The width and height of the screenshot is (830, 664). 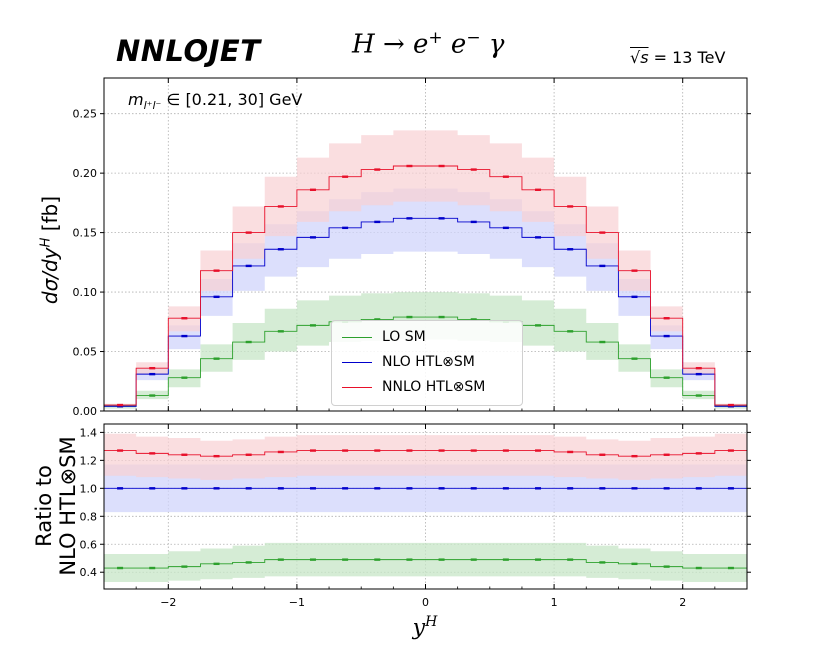 I want to click on y-axis-label-ratio: Ratio to NLO HTL⊗SM, so click(x=56, y=505).